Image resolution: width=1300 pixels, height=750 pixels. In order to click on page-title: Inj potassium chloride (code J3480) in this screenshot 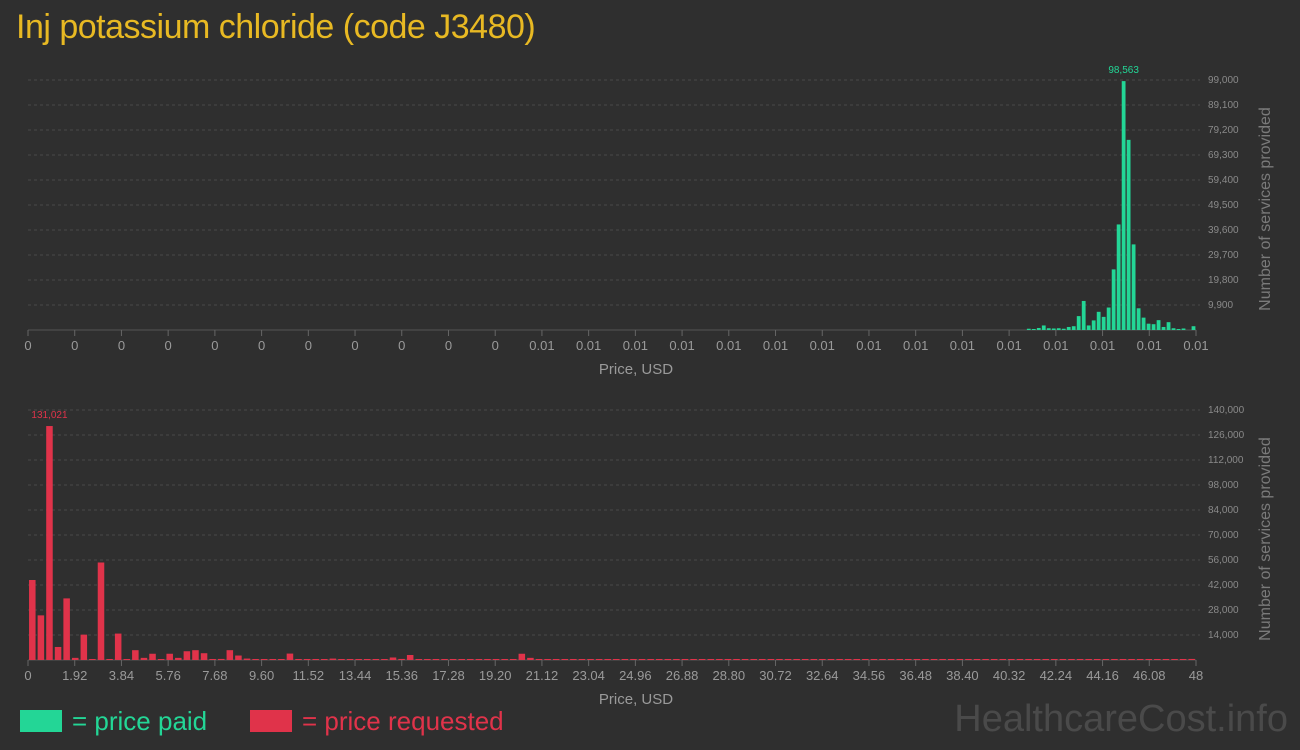, I will do `click(276, 27)`.